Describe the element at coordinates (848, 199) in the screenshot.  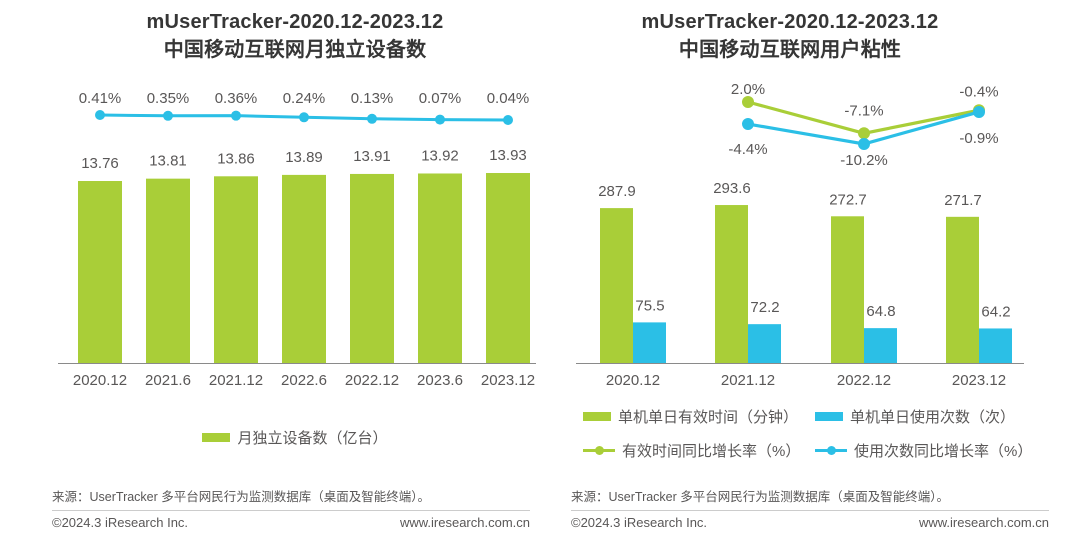
I see `bar-value-label: 272.7` at that location.